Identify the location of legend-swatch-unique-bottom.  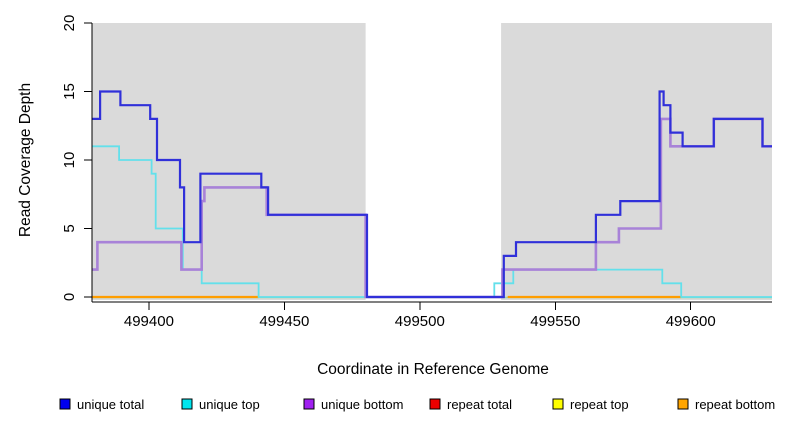
(309, 404).